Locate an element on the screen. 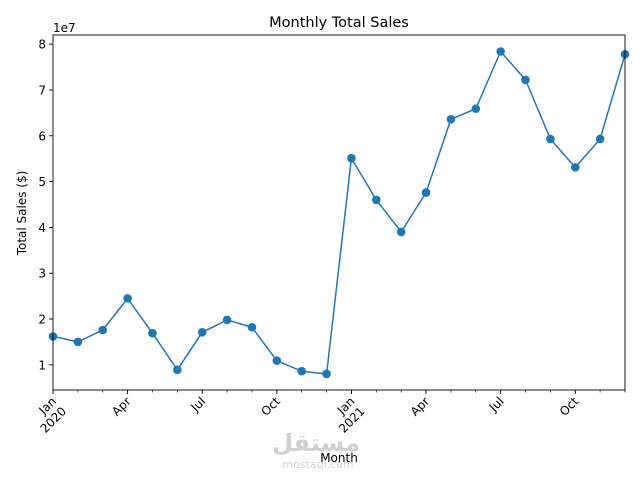 The image size is (640, 480). y-tick-label: 6 is located at coordinates (42, 136).